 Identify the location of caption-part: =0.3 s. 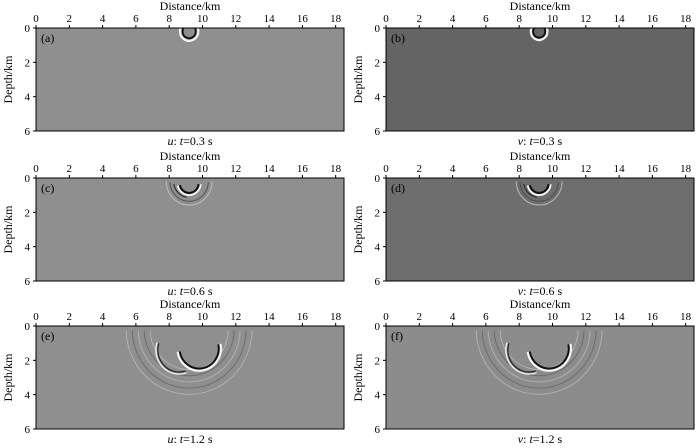
(198, 141).